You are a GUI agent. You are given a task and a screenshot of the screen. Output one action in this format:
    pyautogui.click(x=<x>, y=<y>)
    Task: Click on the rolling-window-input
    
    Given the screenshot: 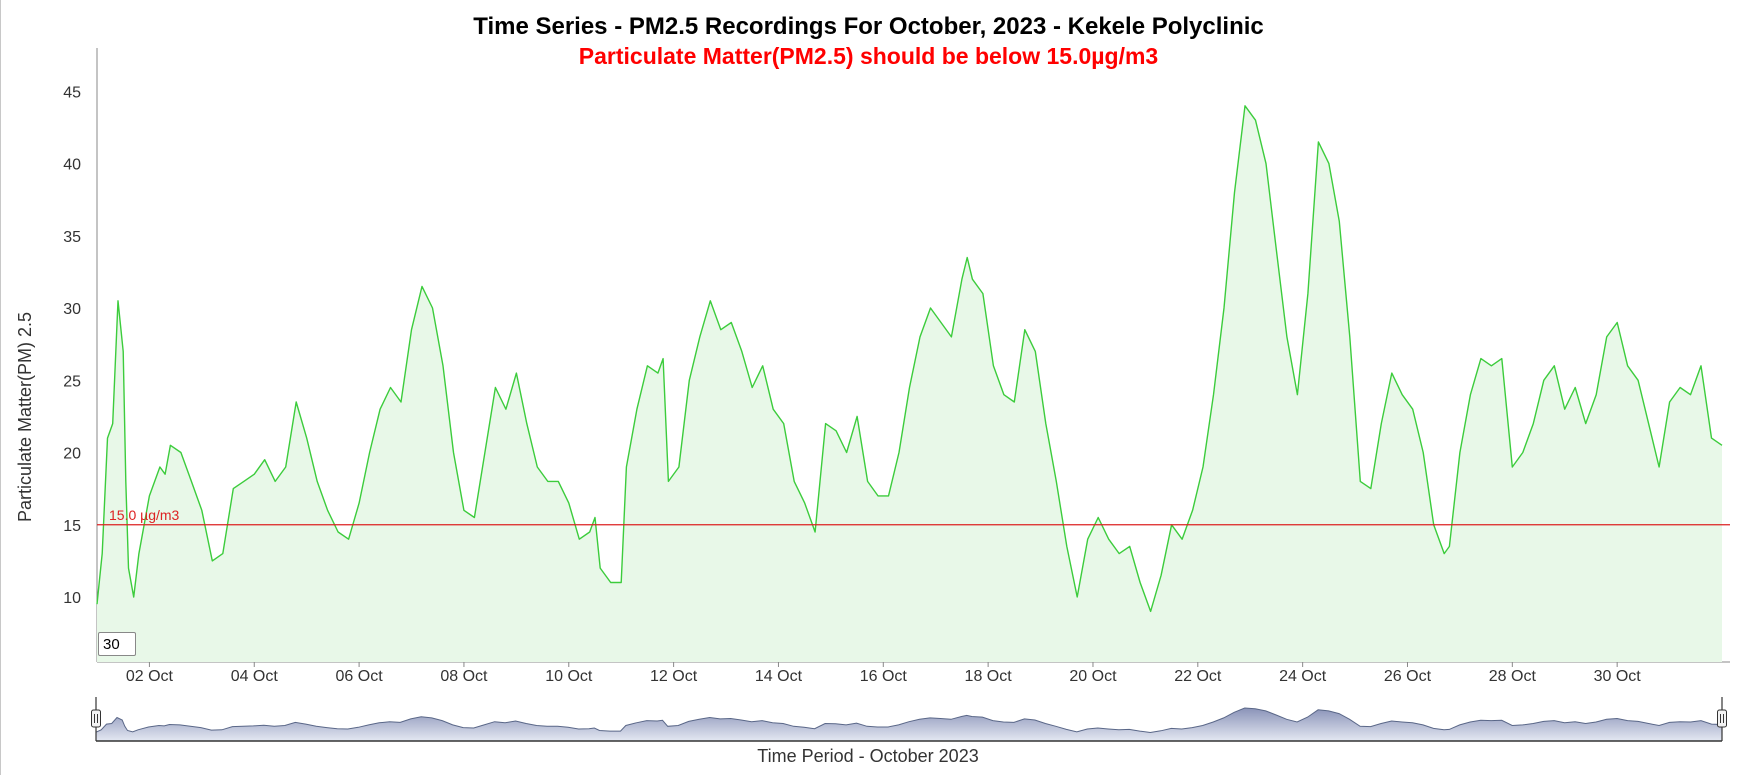 What is the action you would take?
    pyautogui.click(x=117, y=644)
    